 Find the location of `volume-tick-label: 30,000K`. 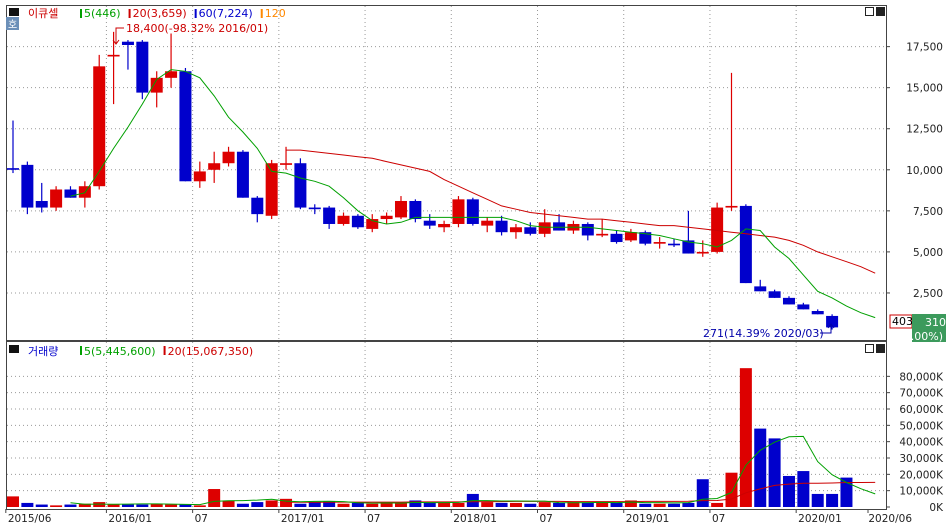

volume-tick-label: 30,000K is located at coordinates (921, 459).